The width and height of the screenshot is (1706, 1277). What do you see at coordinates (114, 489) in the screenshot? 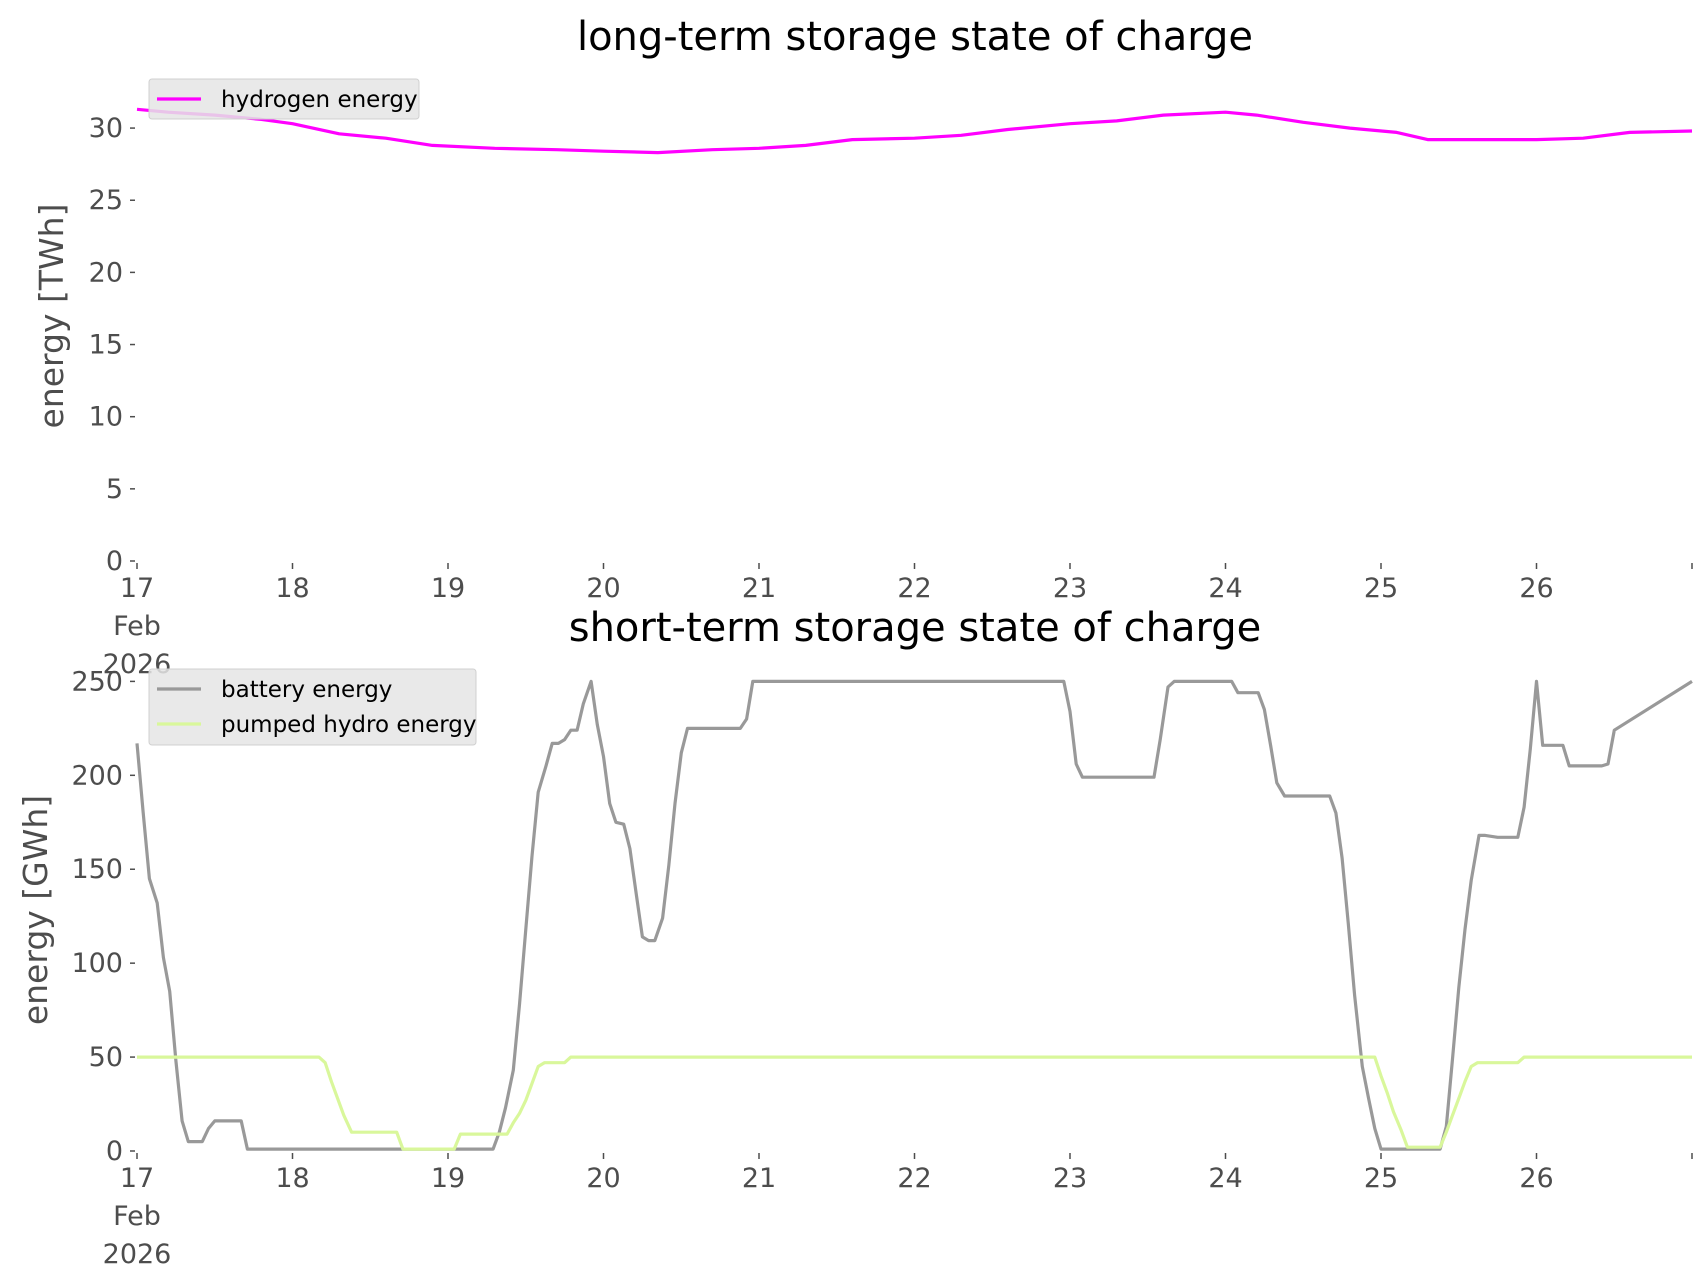
I see `long-term-y-tick-label: 5` at bounding box center [114, 489].